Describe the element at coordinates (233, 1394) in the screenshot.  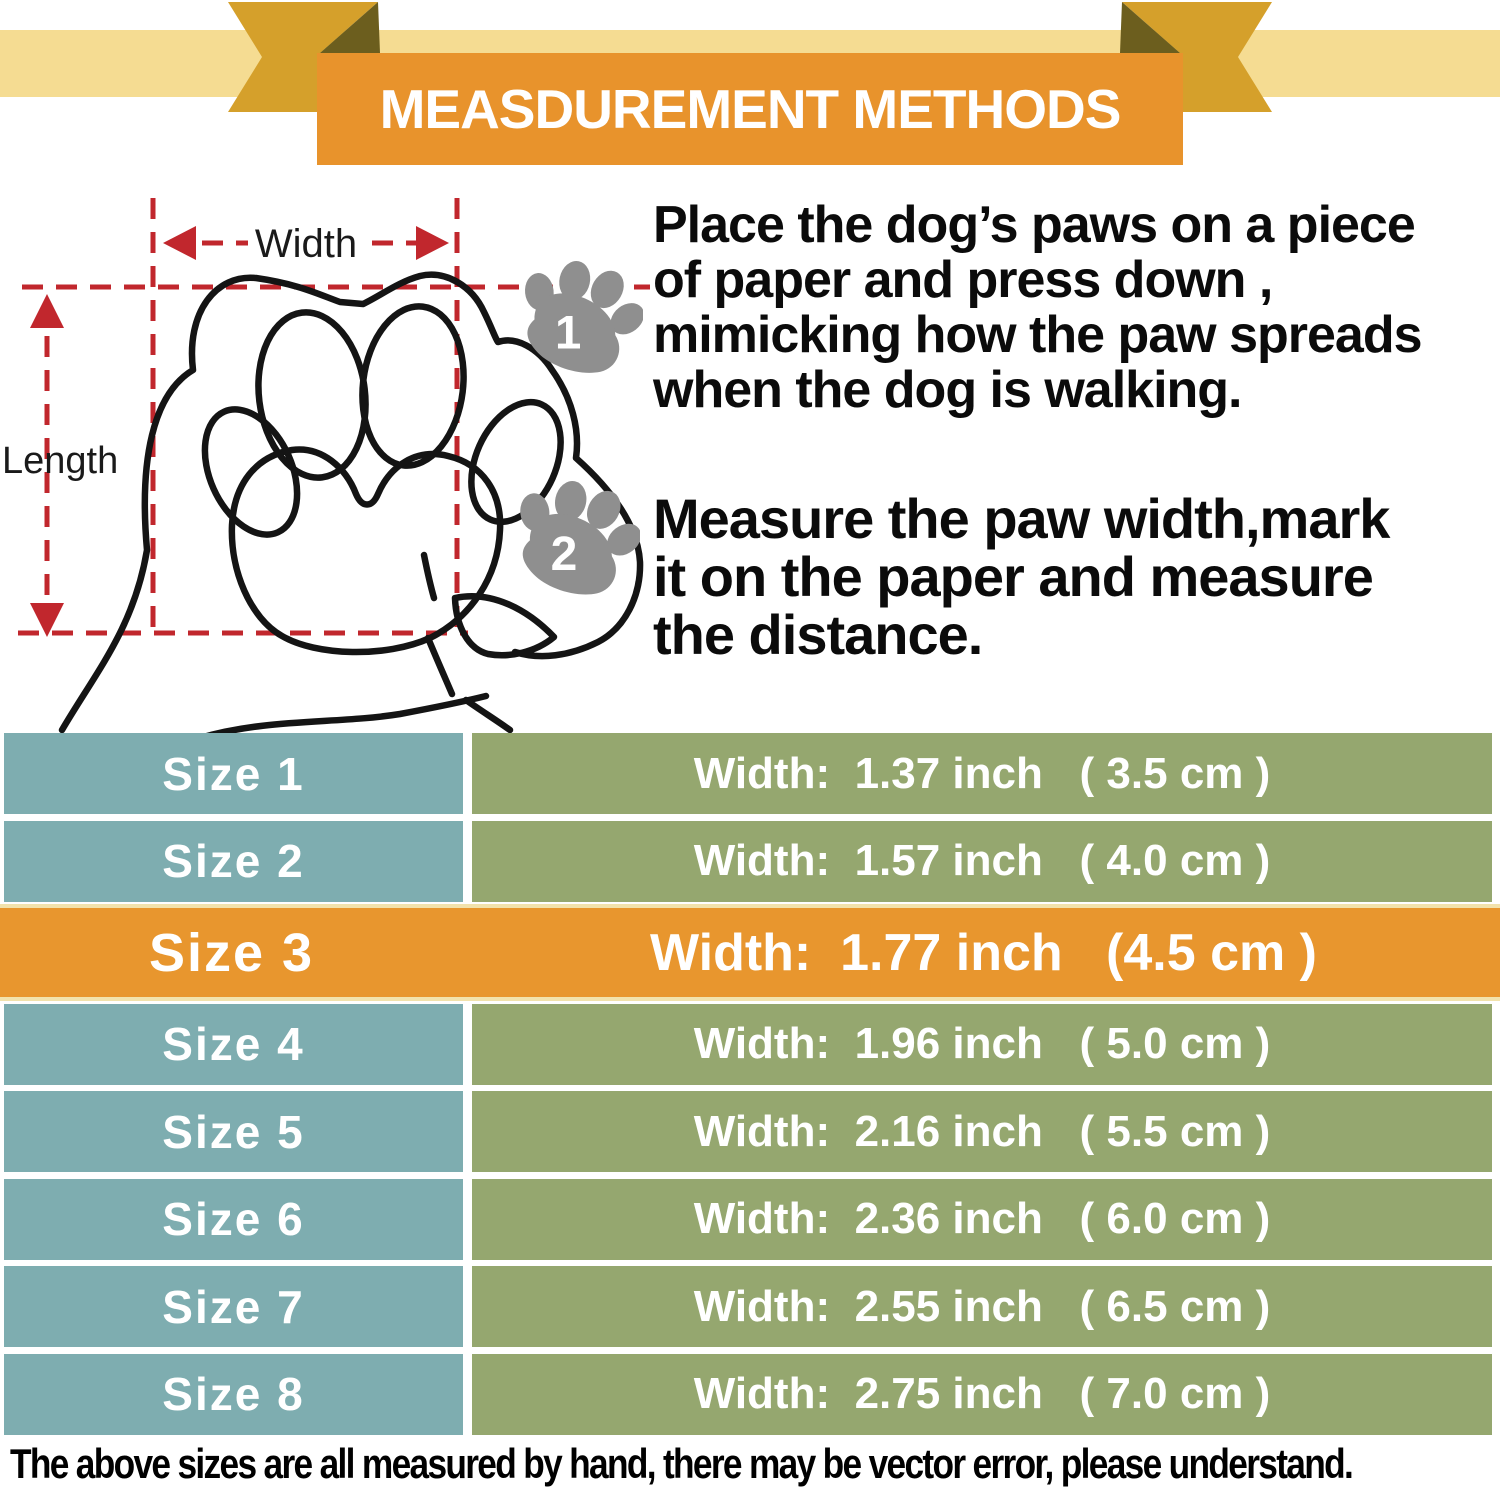
I see `size-cell: Size 8` at that location.